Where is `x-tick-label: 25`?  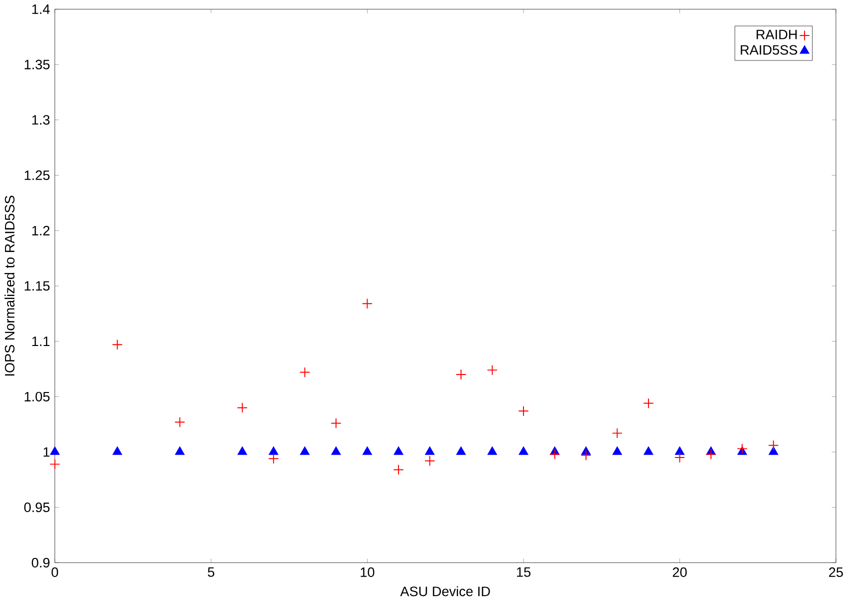 x-tick-label: 25 is located at coordinates (836, 573).